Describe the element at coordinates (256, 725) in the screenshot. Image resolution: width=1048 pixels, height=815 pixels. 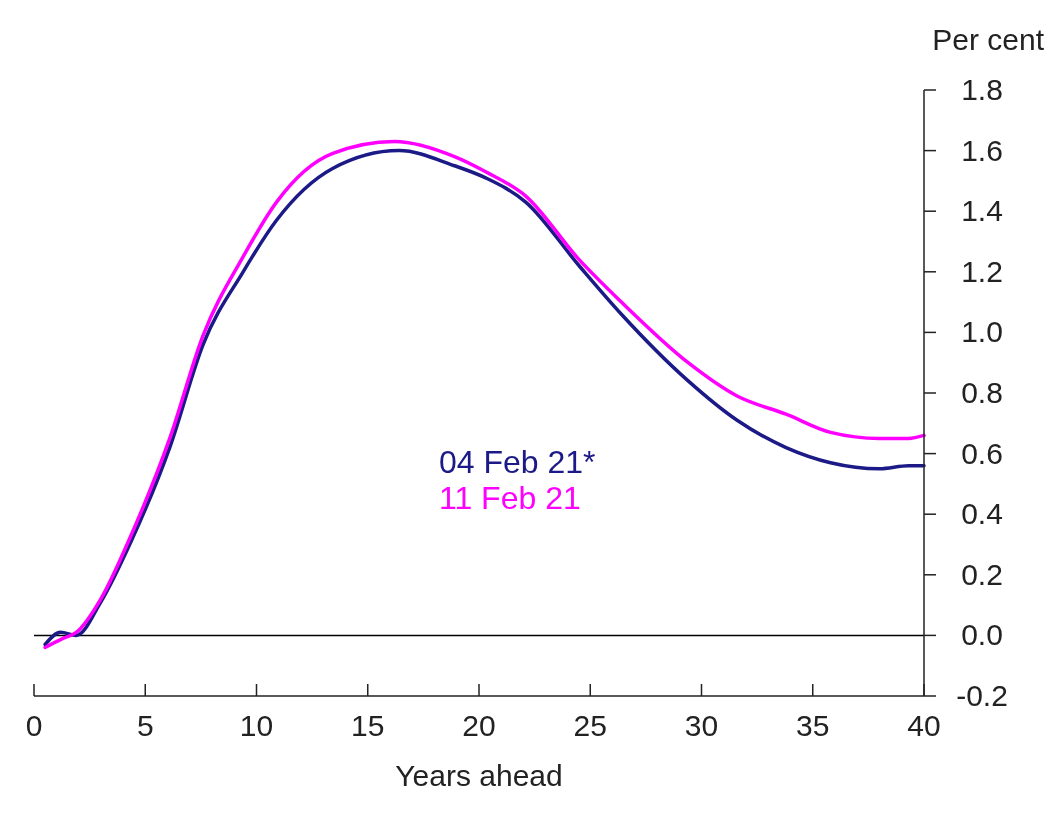
I see `x-tick-label: 10` at that location.